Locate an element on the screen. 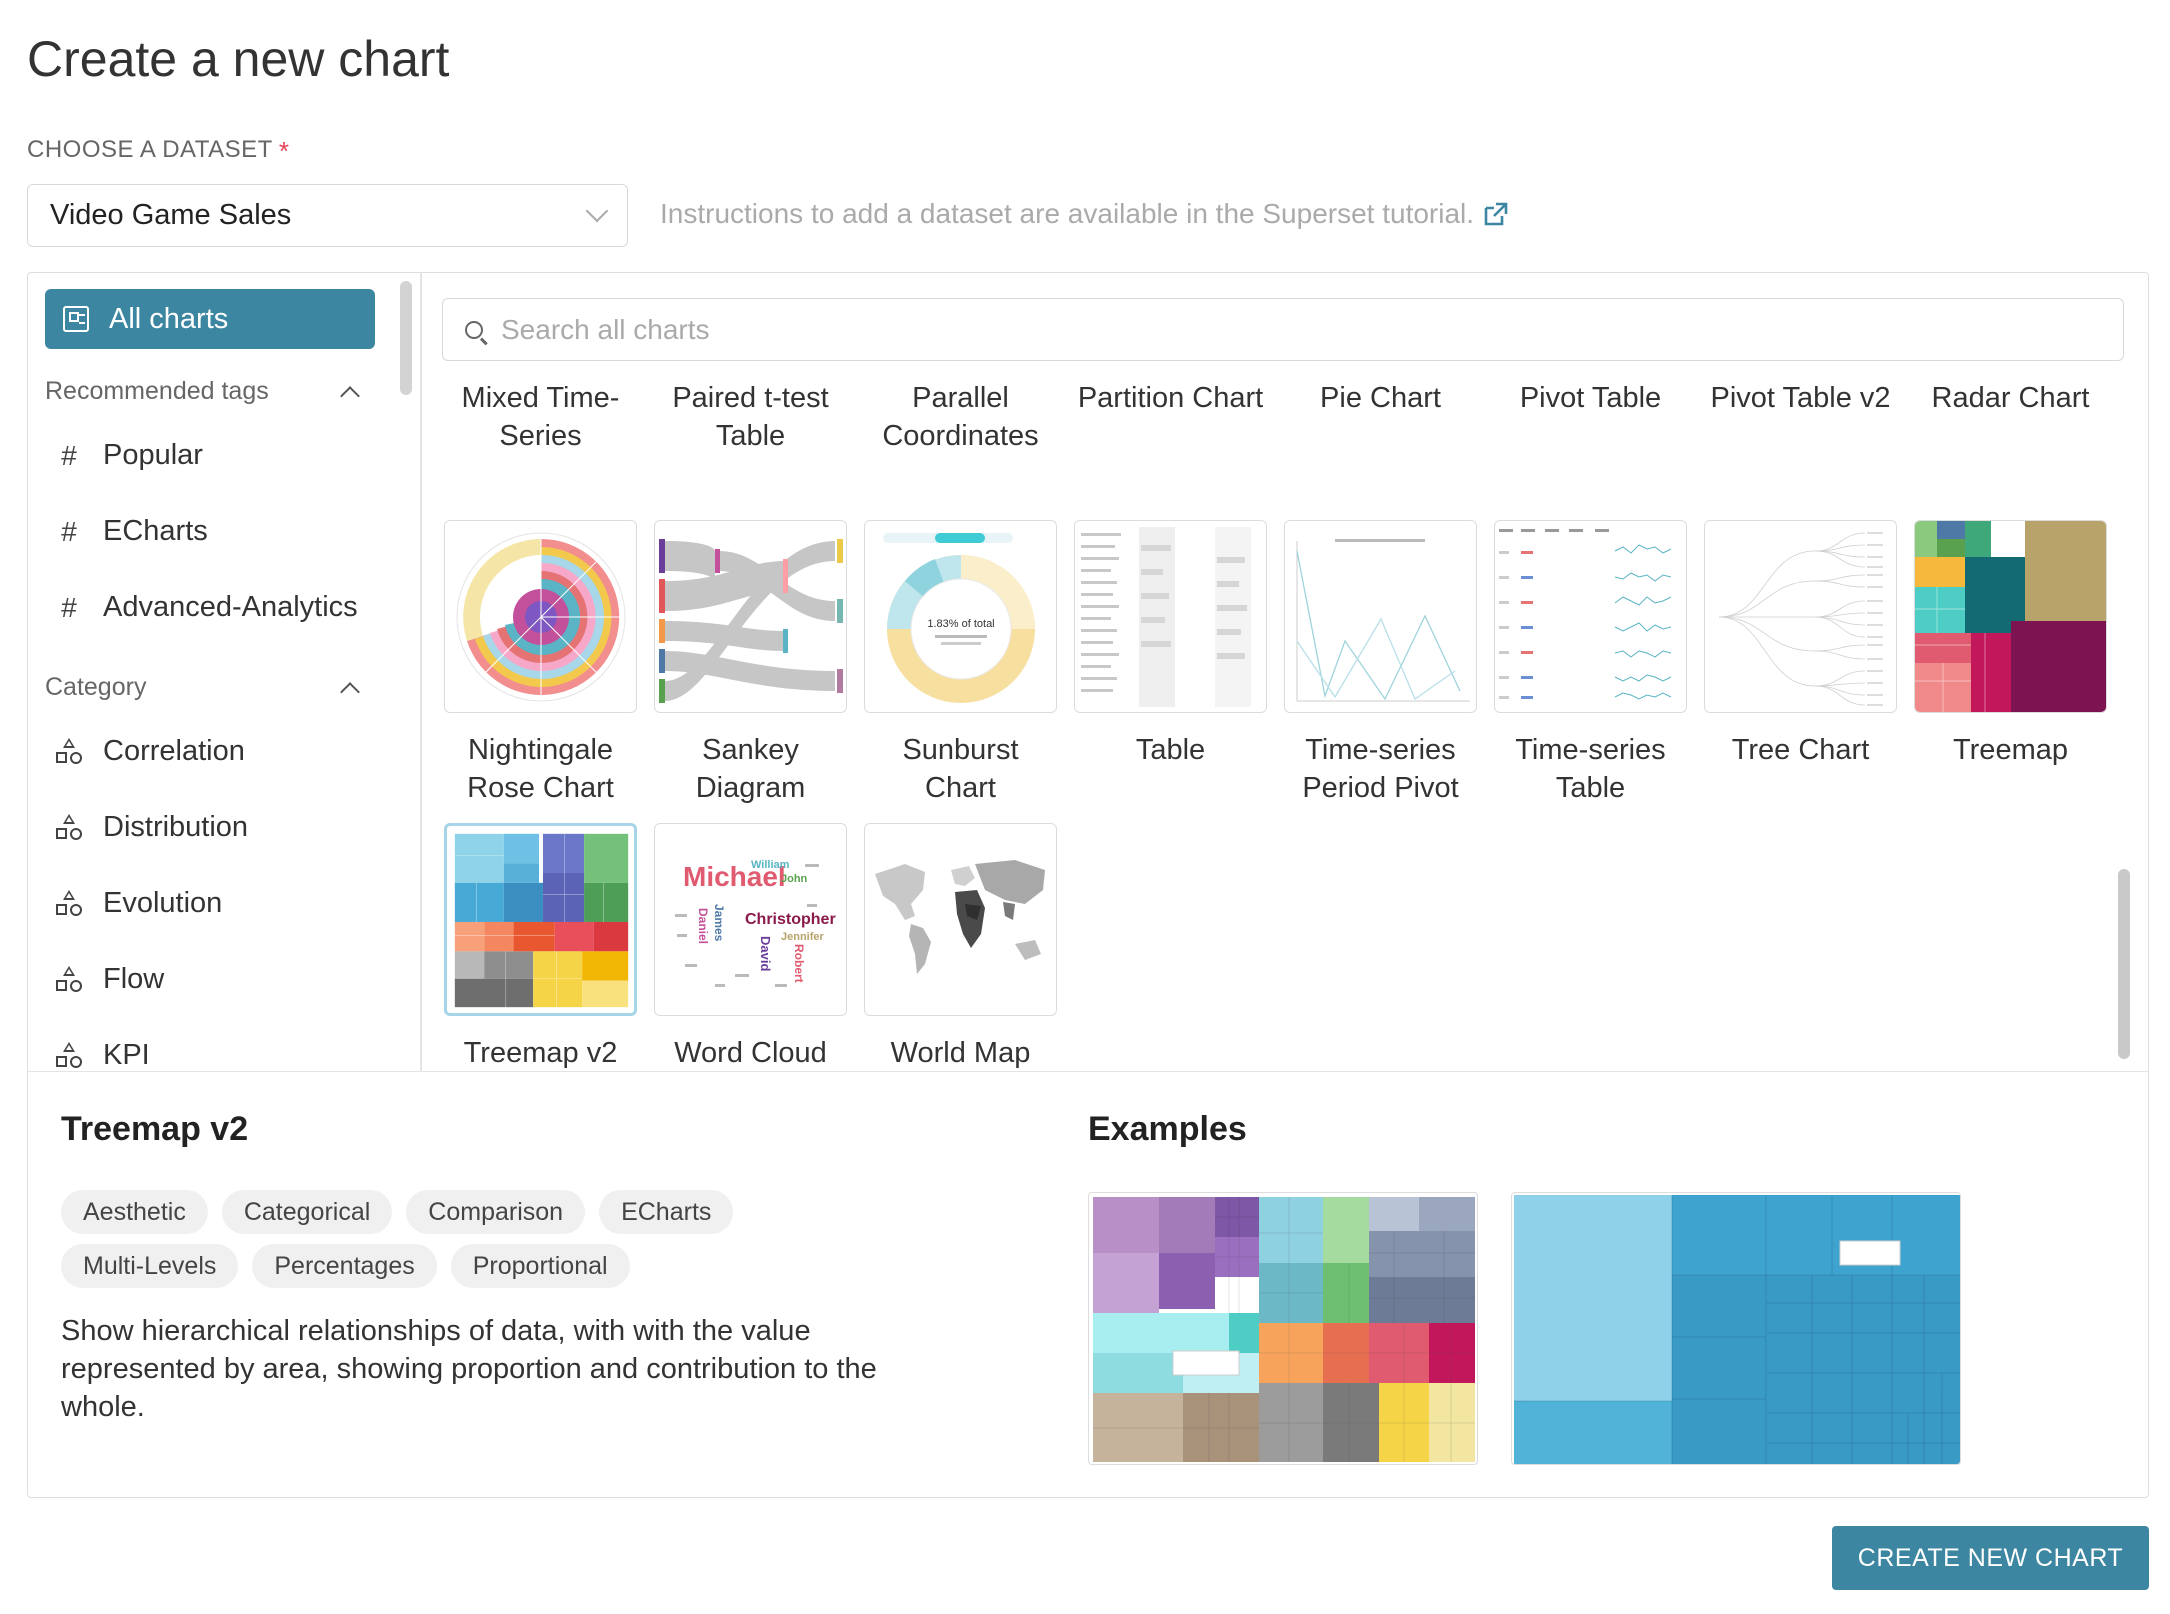  chart-tile-nightingale-rose-chart: Nightingale Rose Chart is located at coordinates (540, 663).